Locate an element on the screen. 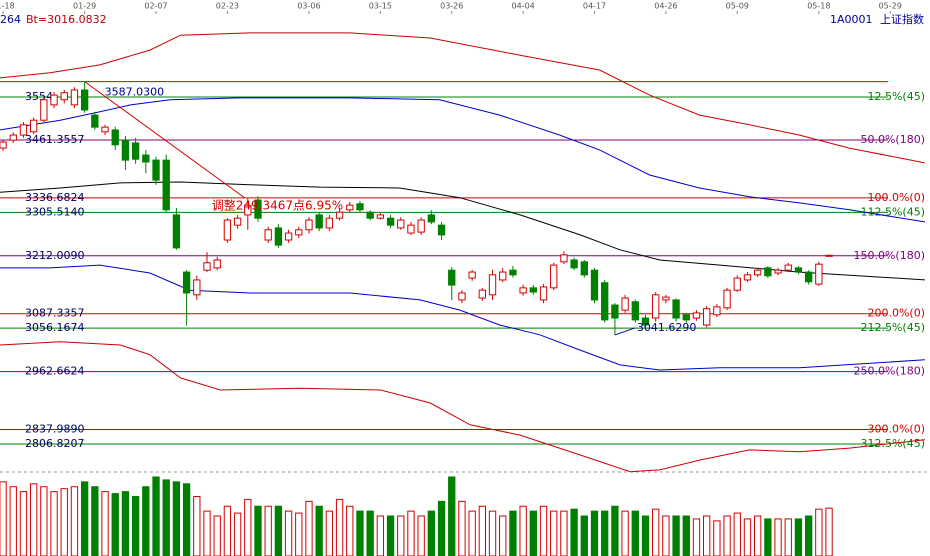 This screenshot has height=556, width=930. level-ratio: 12.5%(45) is located at coordinates (896, 96).